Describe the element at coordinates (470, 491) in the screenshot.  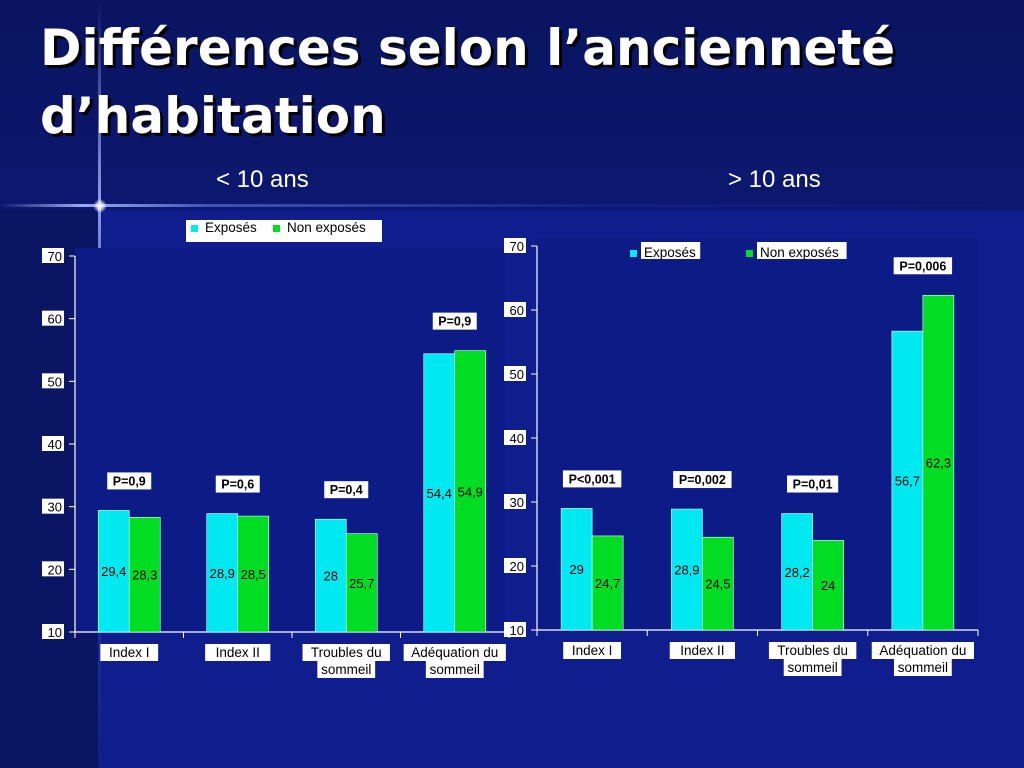
I see `data-label: 54,9` at that location.